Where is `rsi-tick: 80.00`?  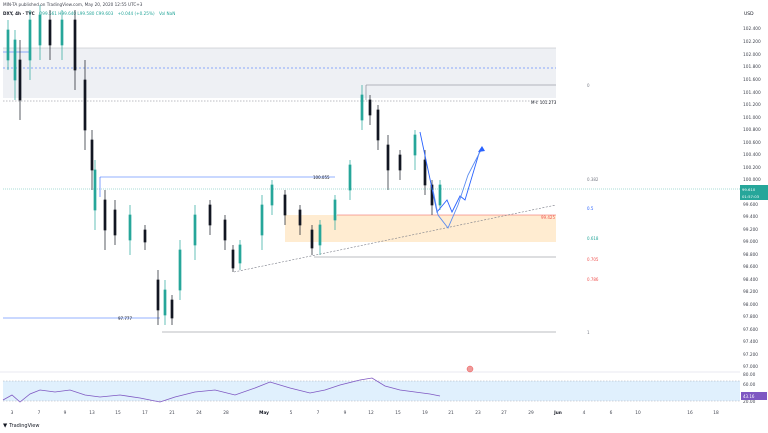
rsi-tick: 80.00 is located at coordinates (749, 375).